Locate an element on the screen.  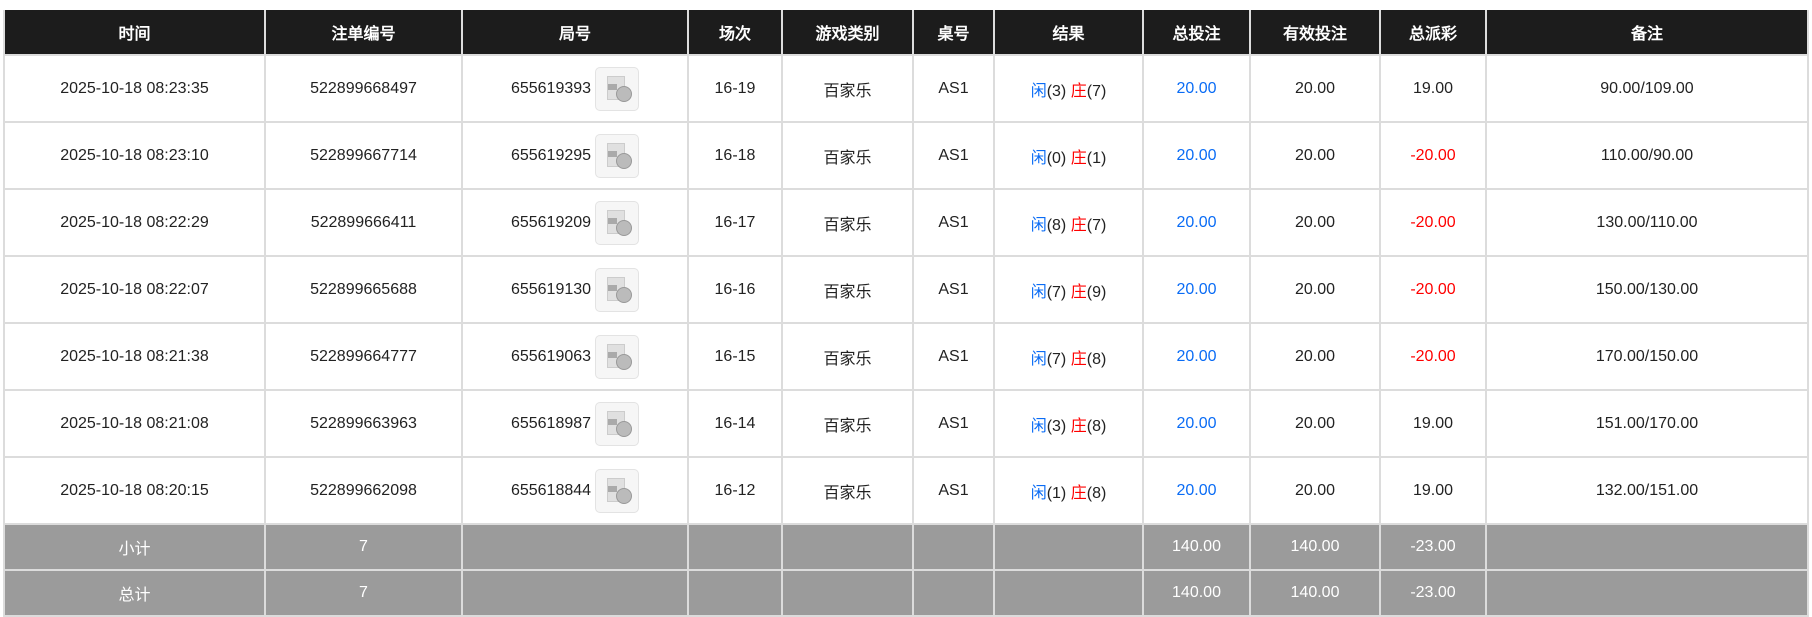
shoe-cell: 16-18 is located at coordinates (735, 155).